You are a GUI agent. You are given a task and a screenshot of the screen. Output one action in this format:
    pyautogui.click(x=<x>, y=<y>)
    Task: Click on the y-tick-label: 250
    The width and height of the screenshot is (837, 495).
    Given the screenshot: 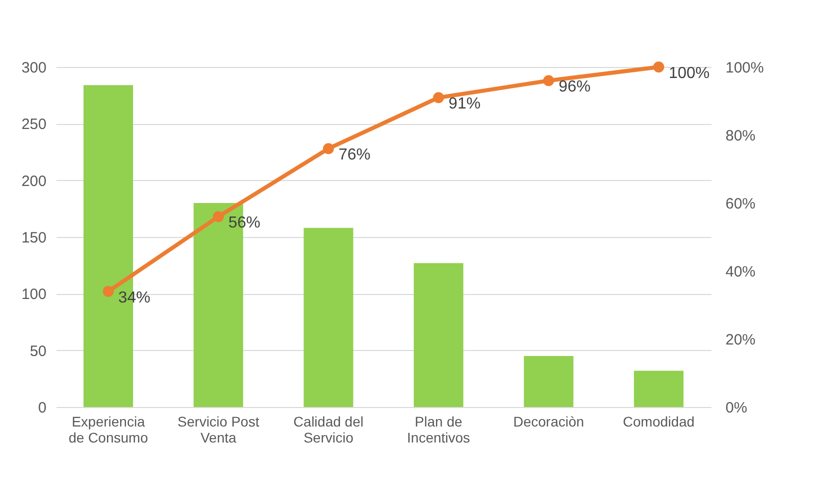 What is the action you would take?
    pyautogui.click(x=33, y=125)
    